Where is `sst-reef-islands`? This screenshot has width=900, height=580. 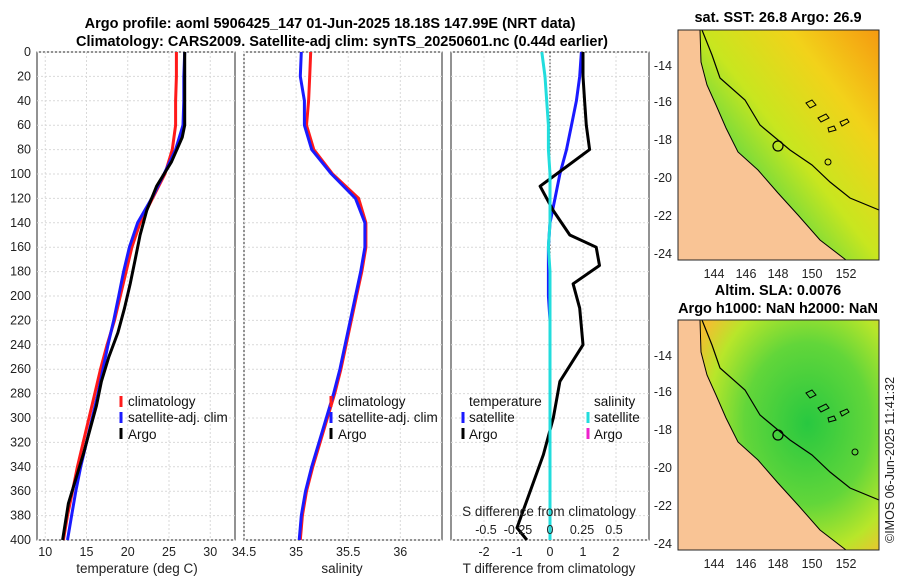
sst-reef-islands is located at coordinates (827, 116).